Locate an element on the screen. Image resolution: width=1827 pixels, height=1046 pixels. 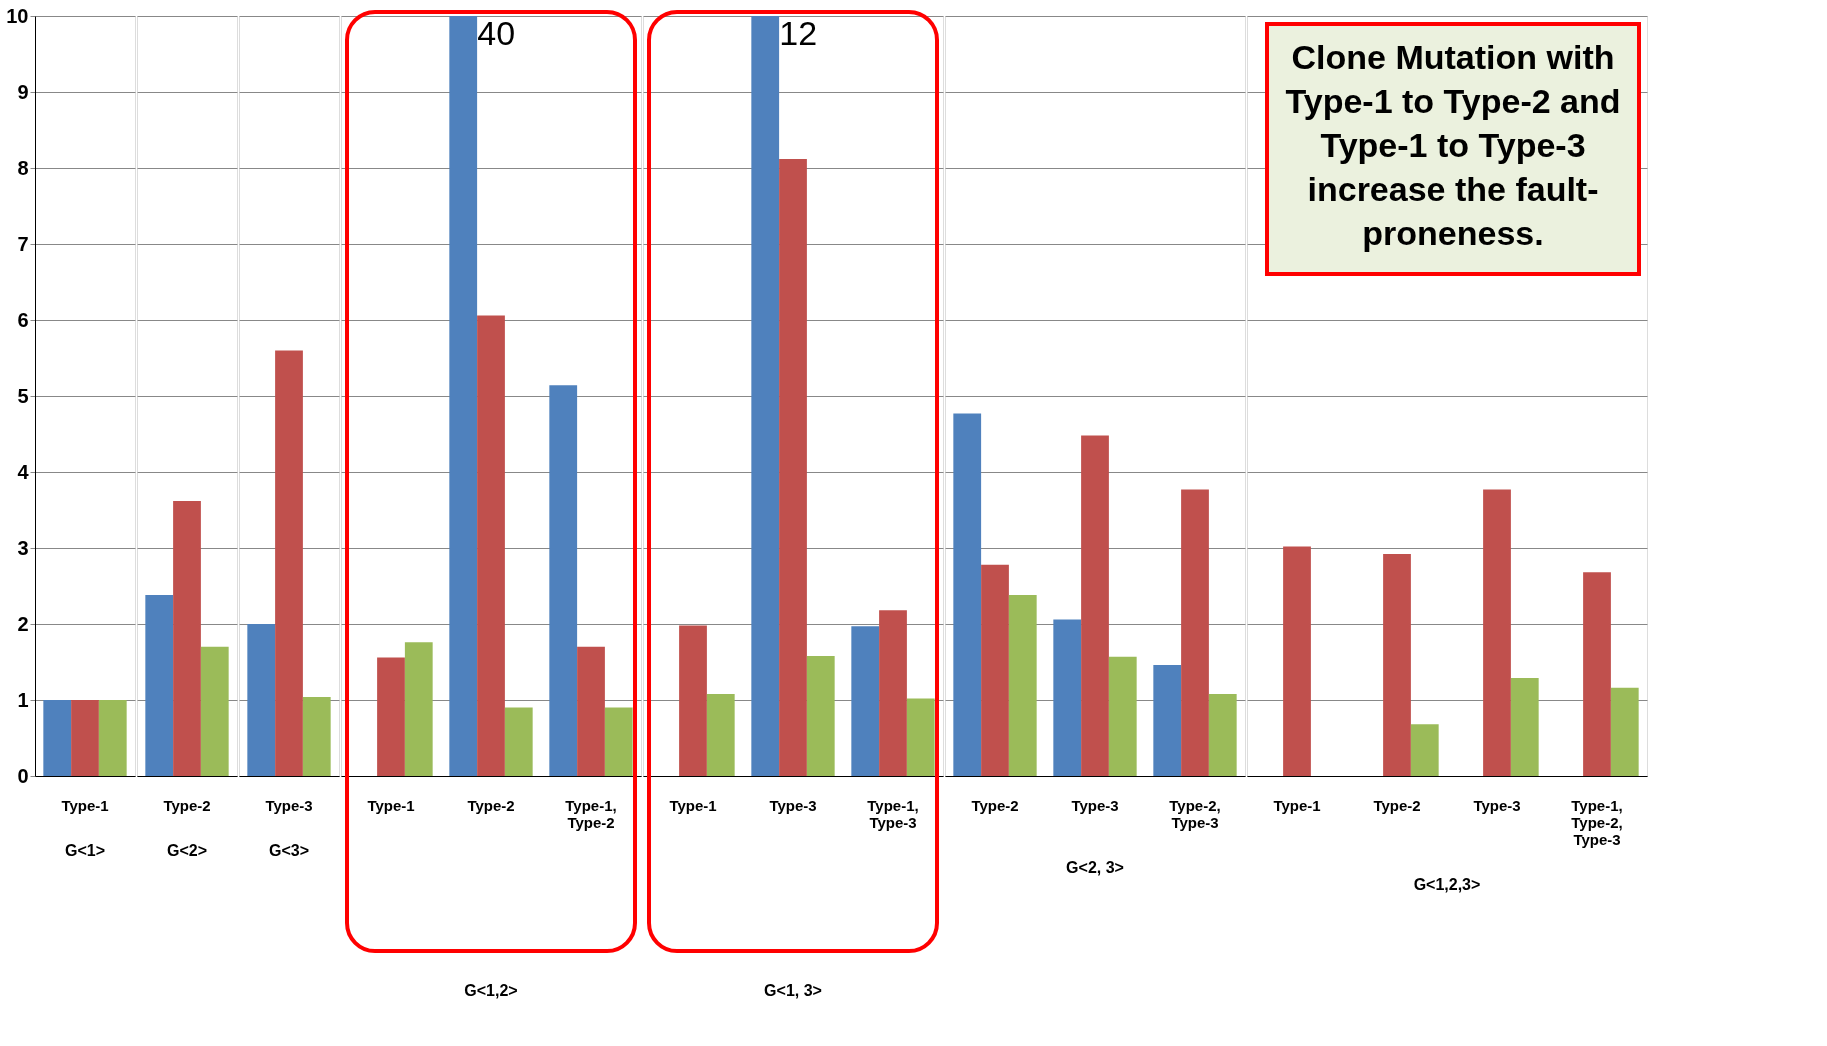
y-tick-label: 7 is located at coordinates (23, 243).